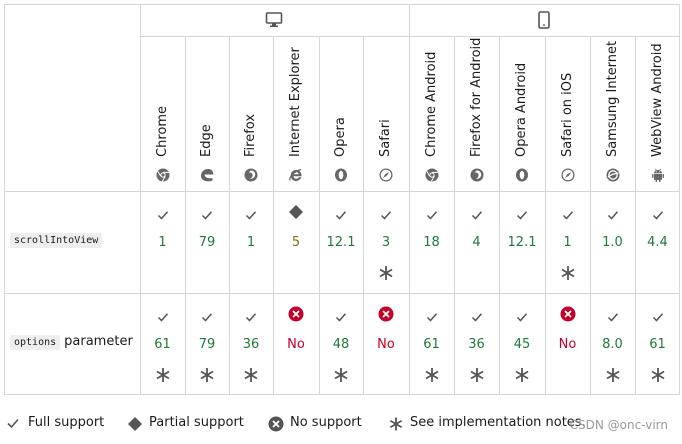 This screenshot has height=444, width=682. I want to click on ie-icon, so click(295, 174).